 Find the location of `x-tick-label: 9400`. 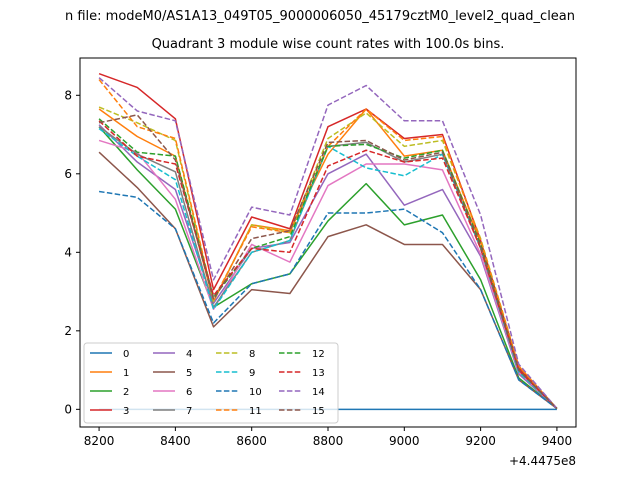

x-tick-label: 9400 is located at coordinates (557, 441).